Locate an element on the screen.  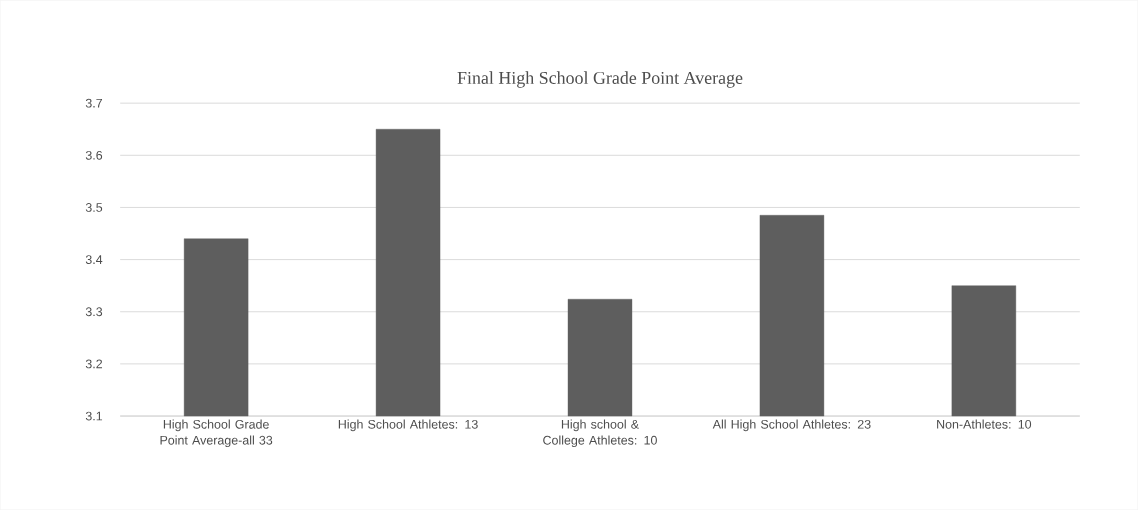
y-tick-label: 3.4 is located at coordinates (94, 259).